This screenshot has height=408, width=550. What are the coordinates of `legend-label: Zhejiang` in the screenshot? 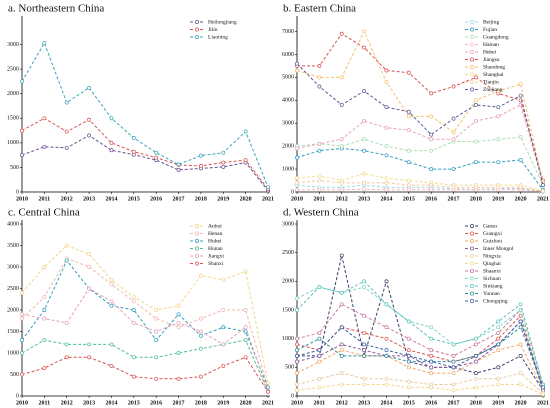 It's located at (493, 90).